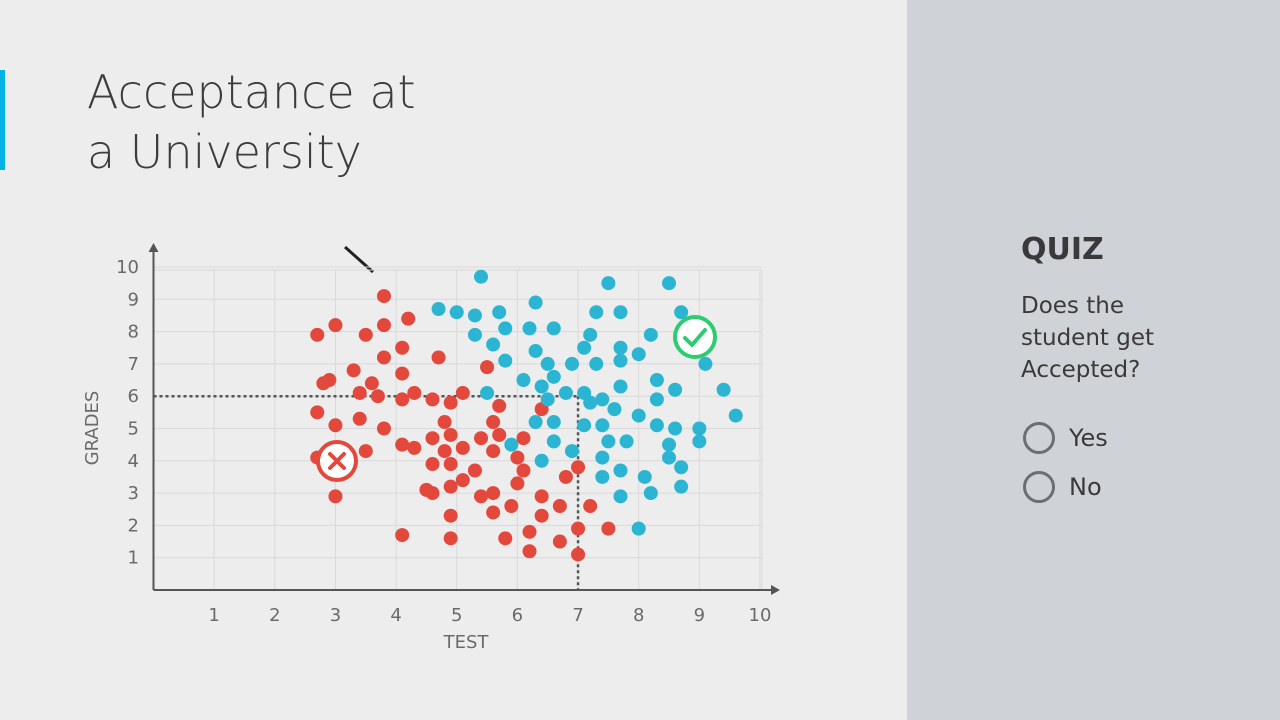 This screenshot has height=720, width=1280. Describe the element at coordinates (213, 615) in the screenshot. I see `x-tick-label: 1` at that location.